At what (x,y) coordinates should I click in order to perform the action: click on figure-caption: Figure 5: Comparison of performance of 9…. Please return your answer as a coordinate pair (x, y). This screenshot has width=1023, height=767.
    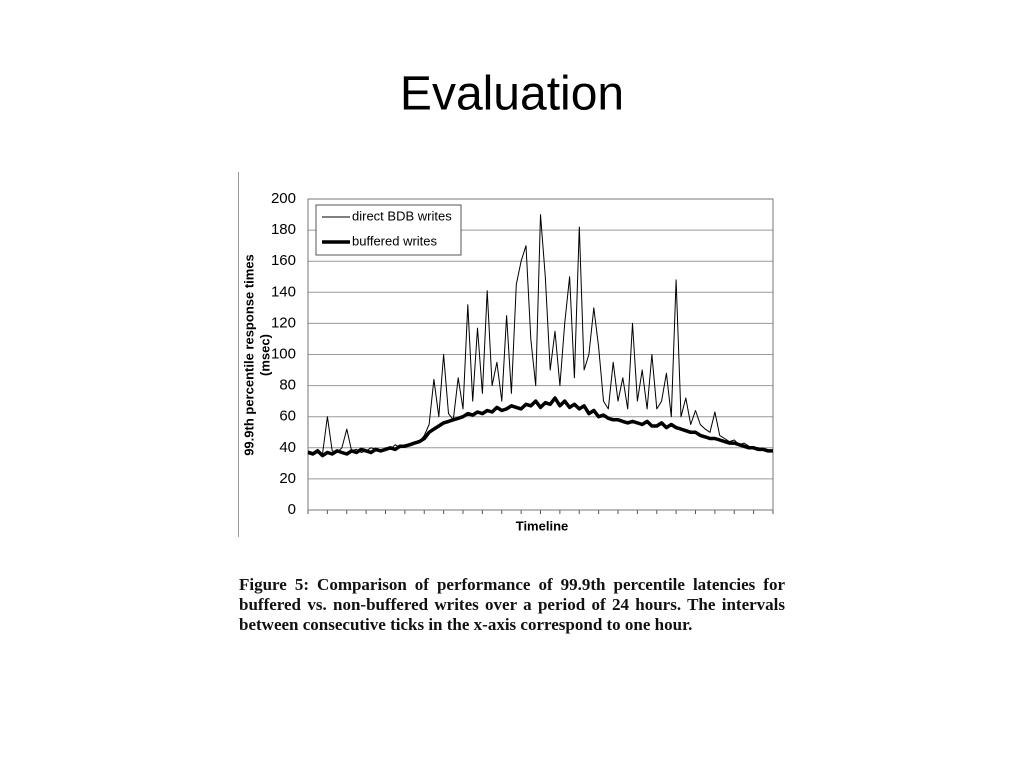
    Looking at the image, I should click on (512, 604).